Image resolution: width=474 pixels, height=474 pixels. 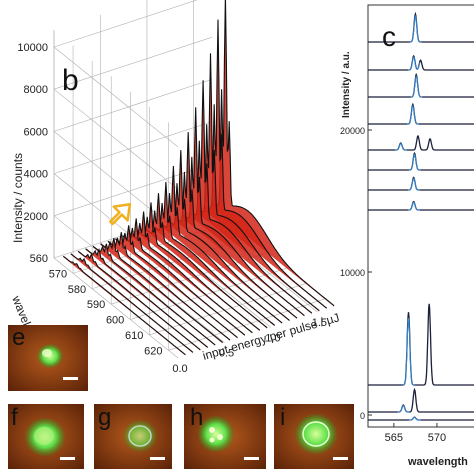 What do you see at coordinates (36, 132) in the screenshot?
I see `panel-b-z-tick-label: 6000` at bounding box center [36, 132].